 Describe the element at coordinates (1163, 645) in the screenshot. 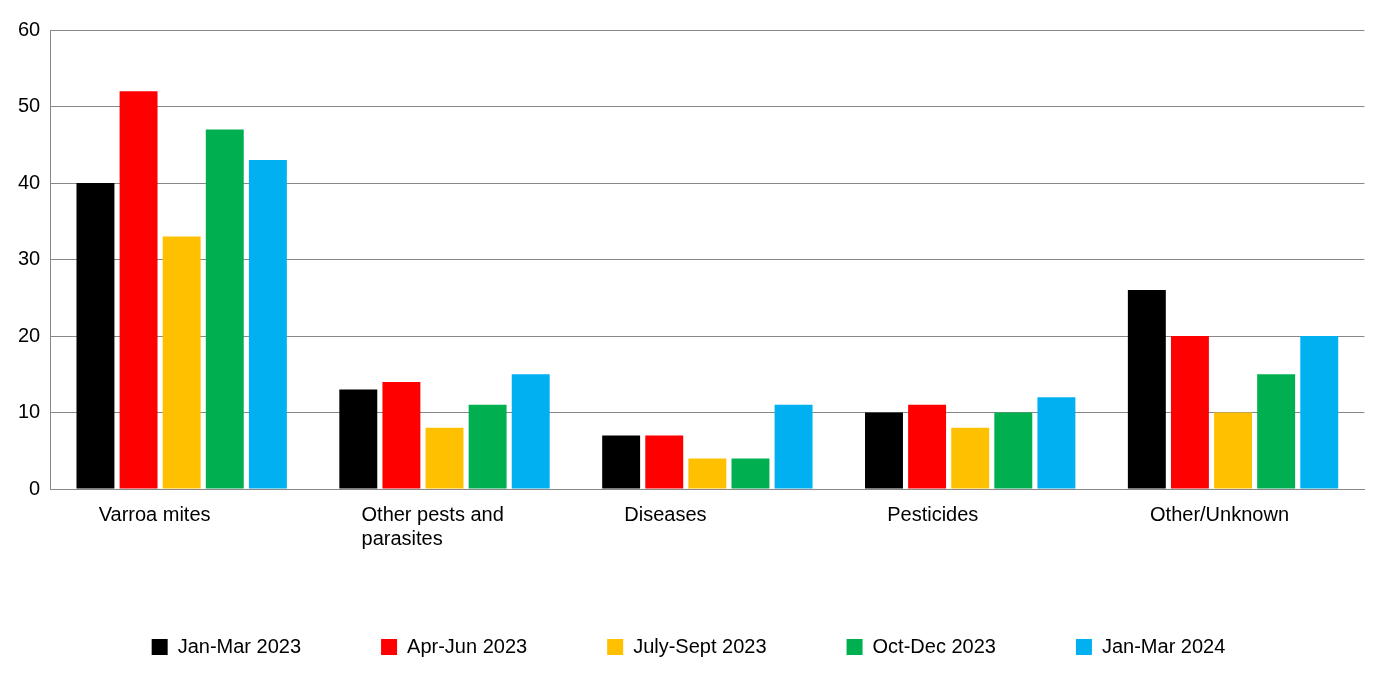

I see `legend-label: Jan-Mar 2024` at that location.